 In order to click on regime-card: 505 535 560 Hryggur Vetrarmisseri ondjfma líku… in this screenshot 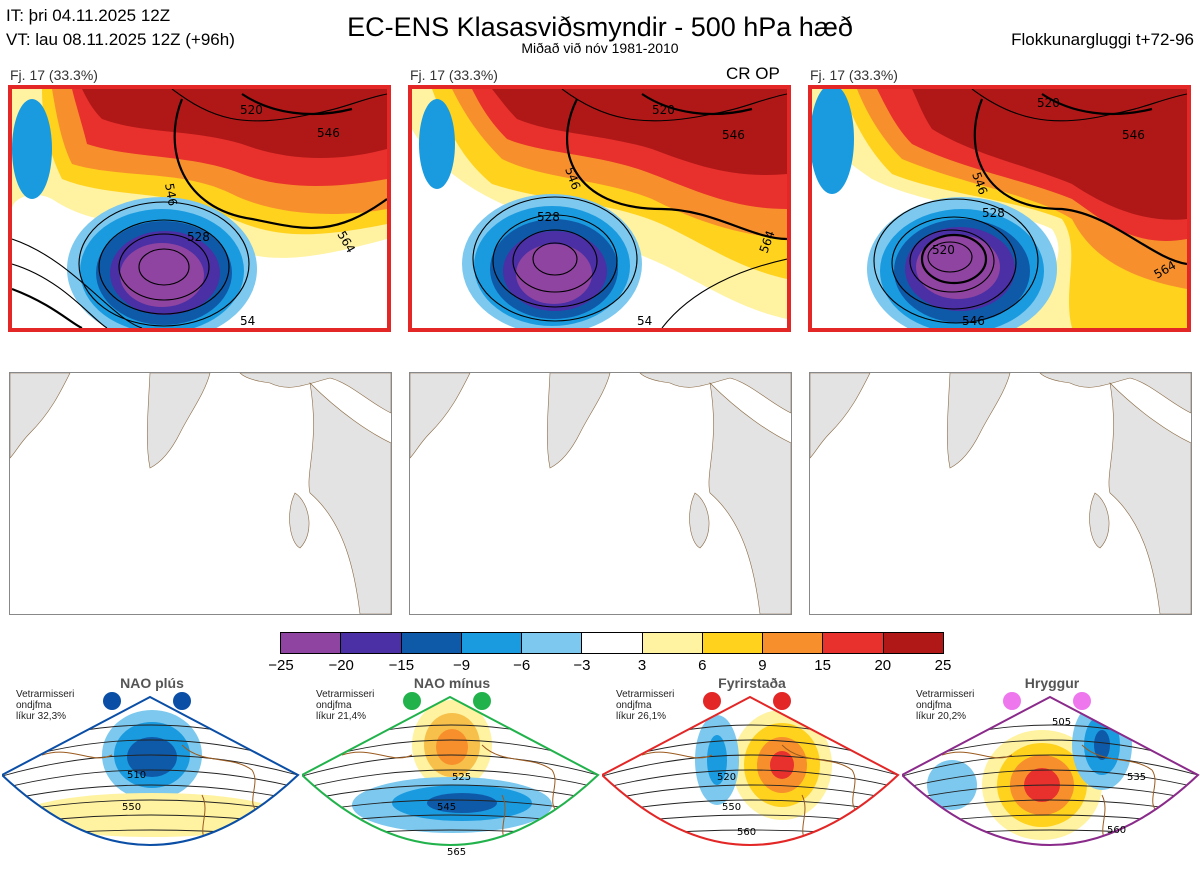, I will do `click(1051, 772)`.